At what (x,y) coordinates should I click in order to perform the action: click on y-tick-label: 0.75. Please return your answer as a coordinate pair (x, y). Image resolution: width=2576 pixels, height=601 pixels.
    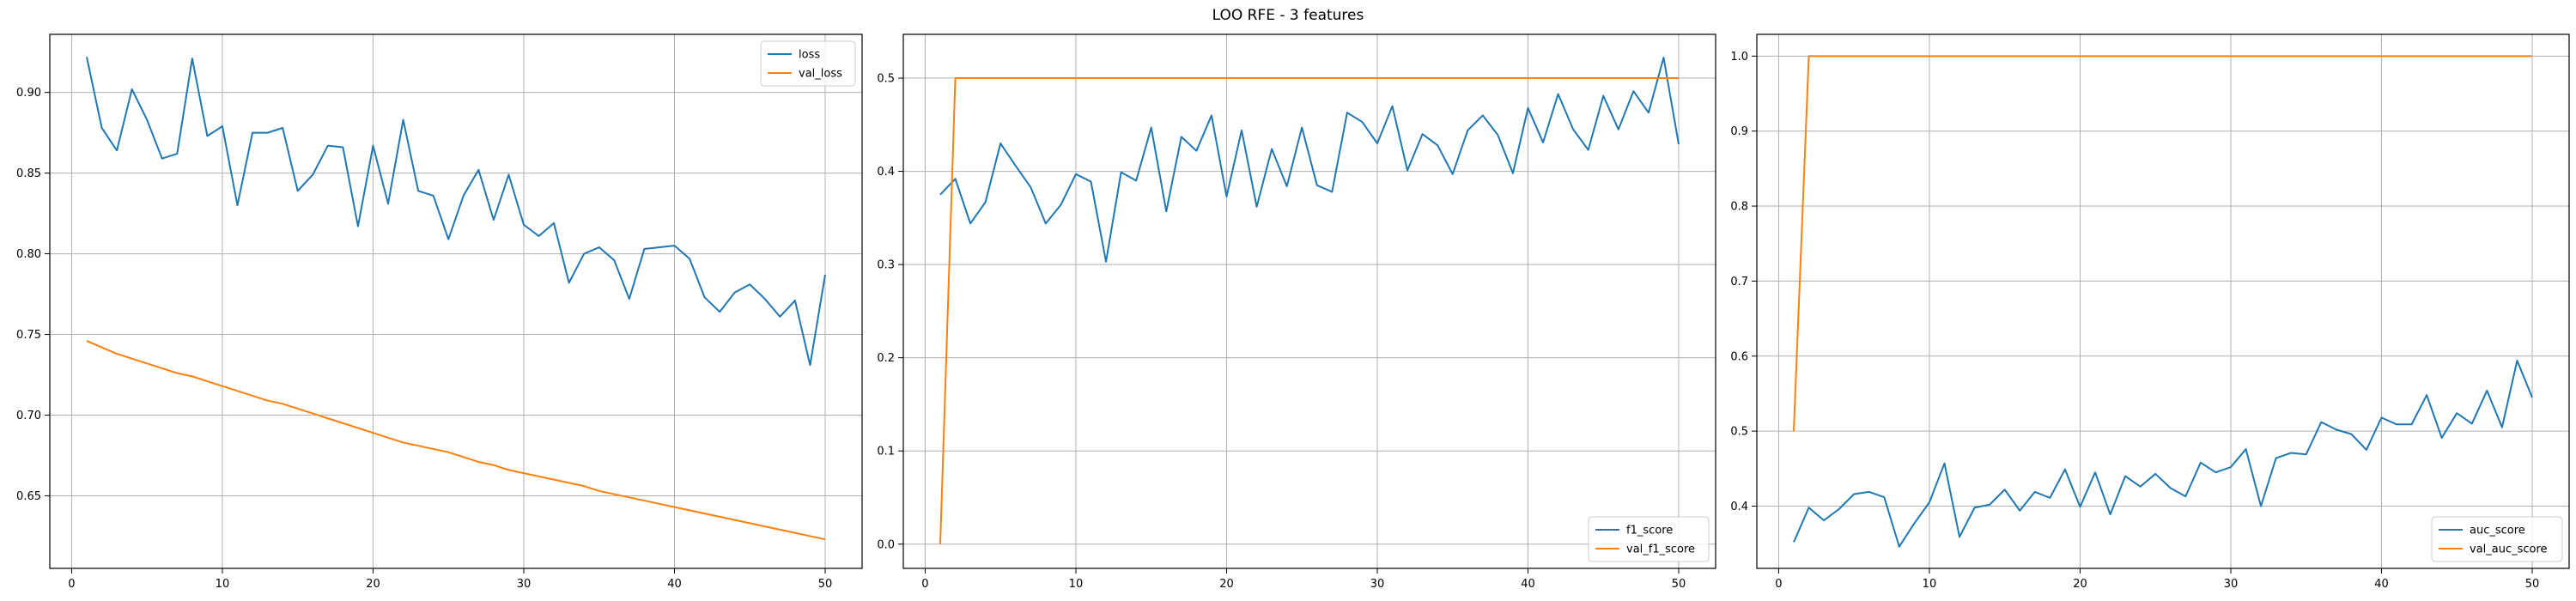
    Looking at the image, I should click on (28, 335).